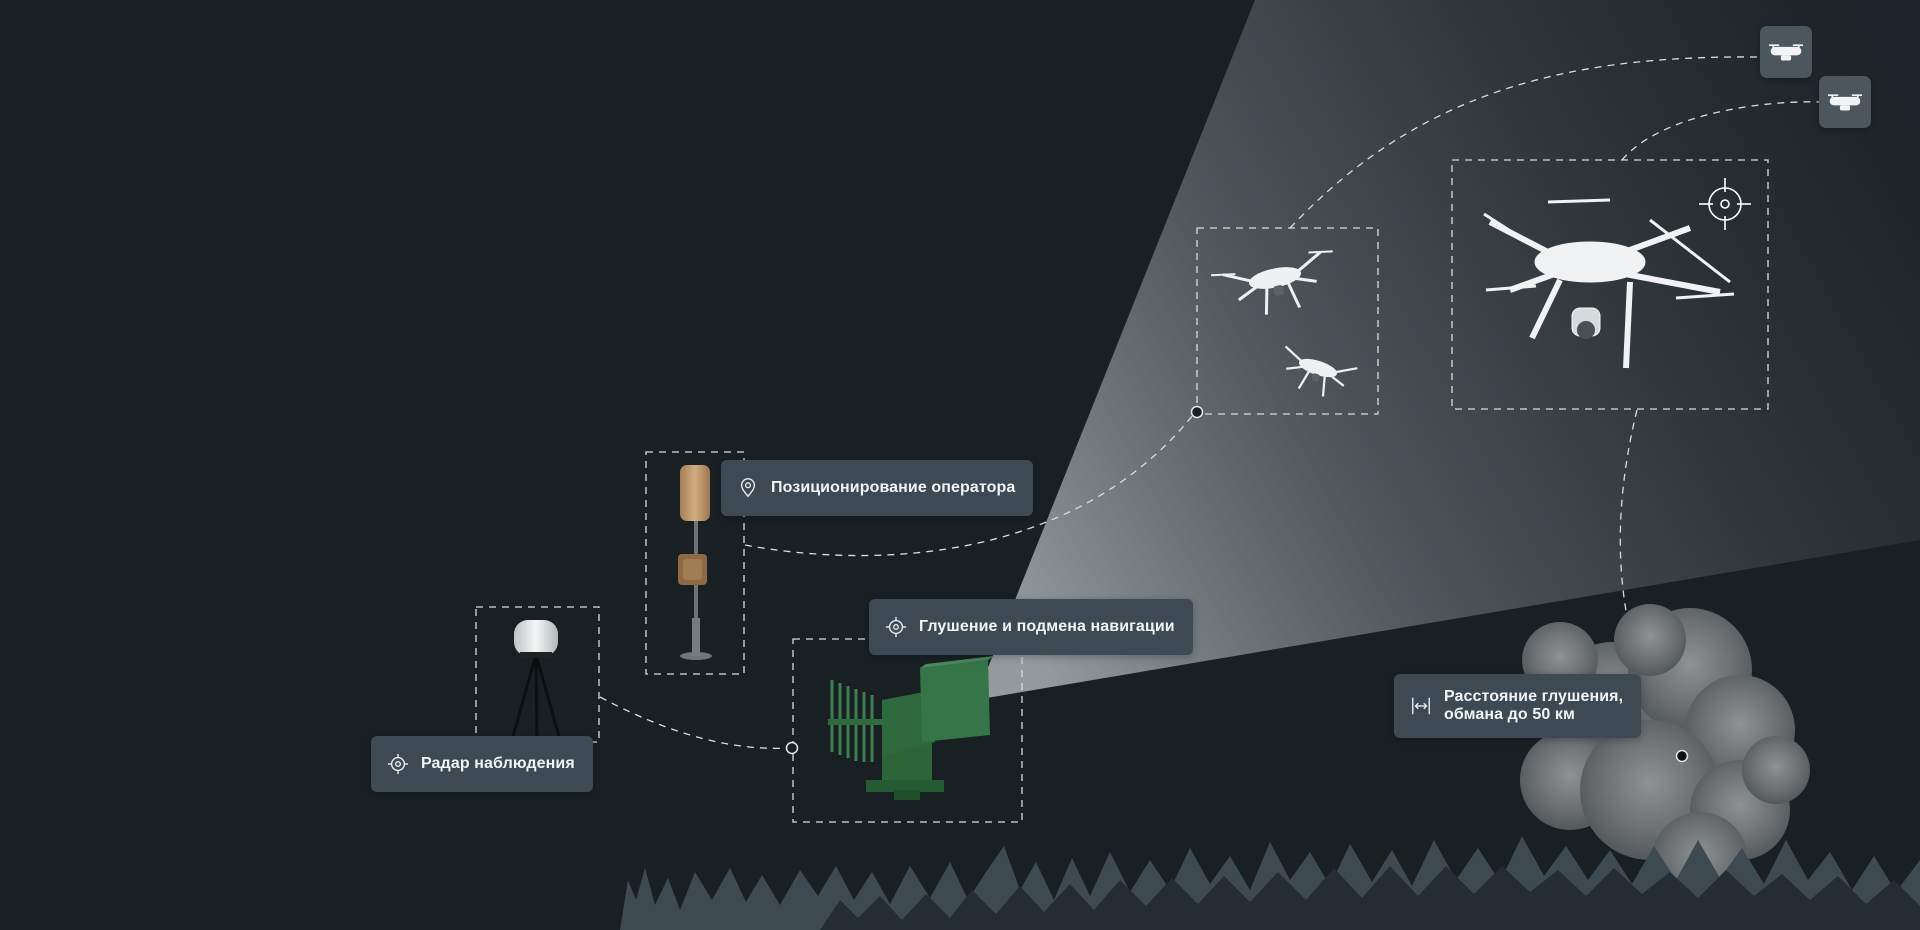 The height and width of the screenshot is (930, 1920). I want to click on target-drone-frame, so click(1610, 284).